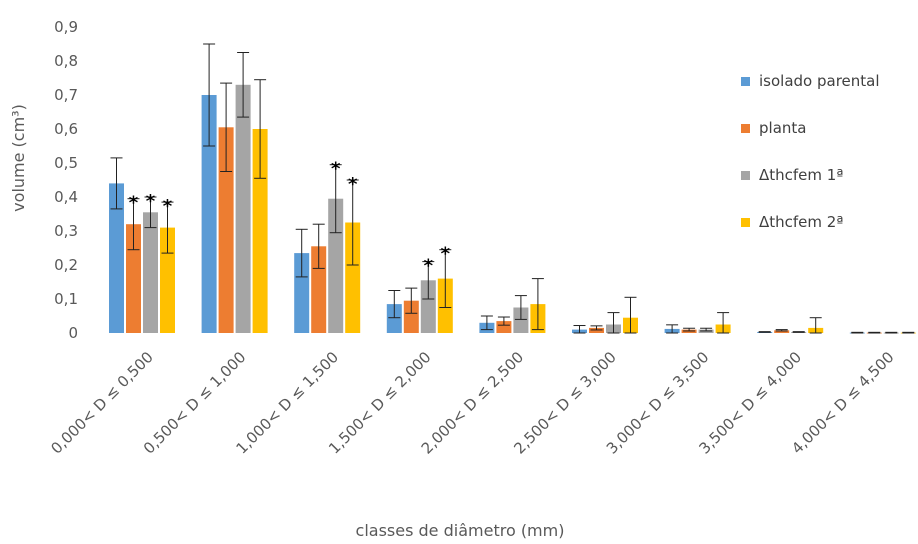 The height and width of the screenshot is (544, 918). I want to click on y-axis-ticks: 0 0,1 0,2 0,3 0,4 0,5 0,6 0,7 0,8 0,9, so click(66, 180).